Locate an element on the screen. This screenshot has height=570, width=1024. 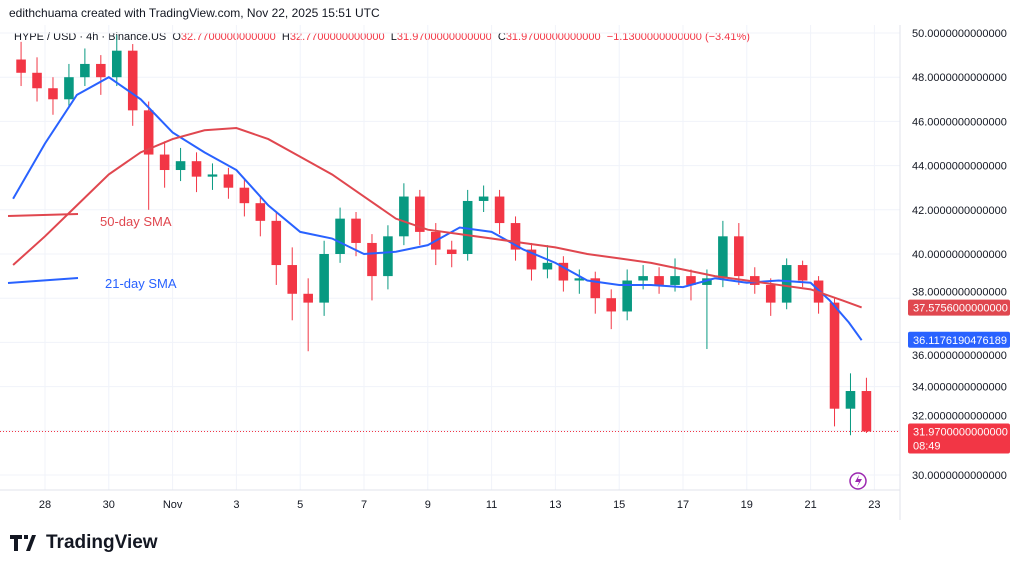
sma21-price-tag-text: 36.1176190476189 is located at coordinates (960, 341).